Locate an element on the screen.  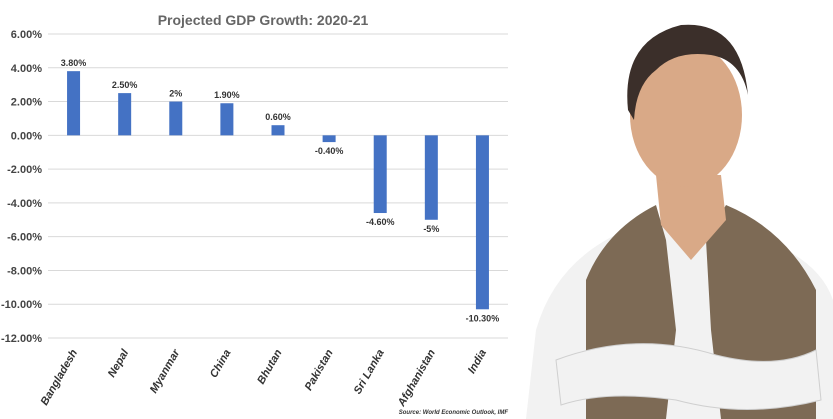
category-label: India is located at coordinates (477, 362).